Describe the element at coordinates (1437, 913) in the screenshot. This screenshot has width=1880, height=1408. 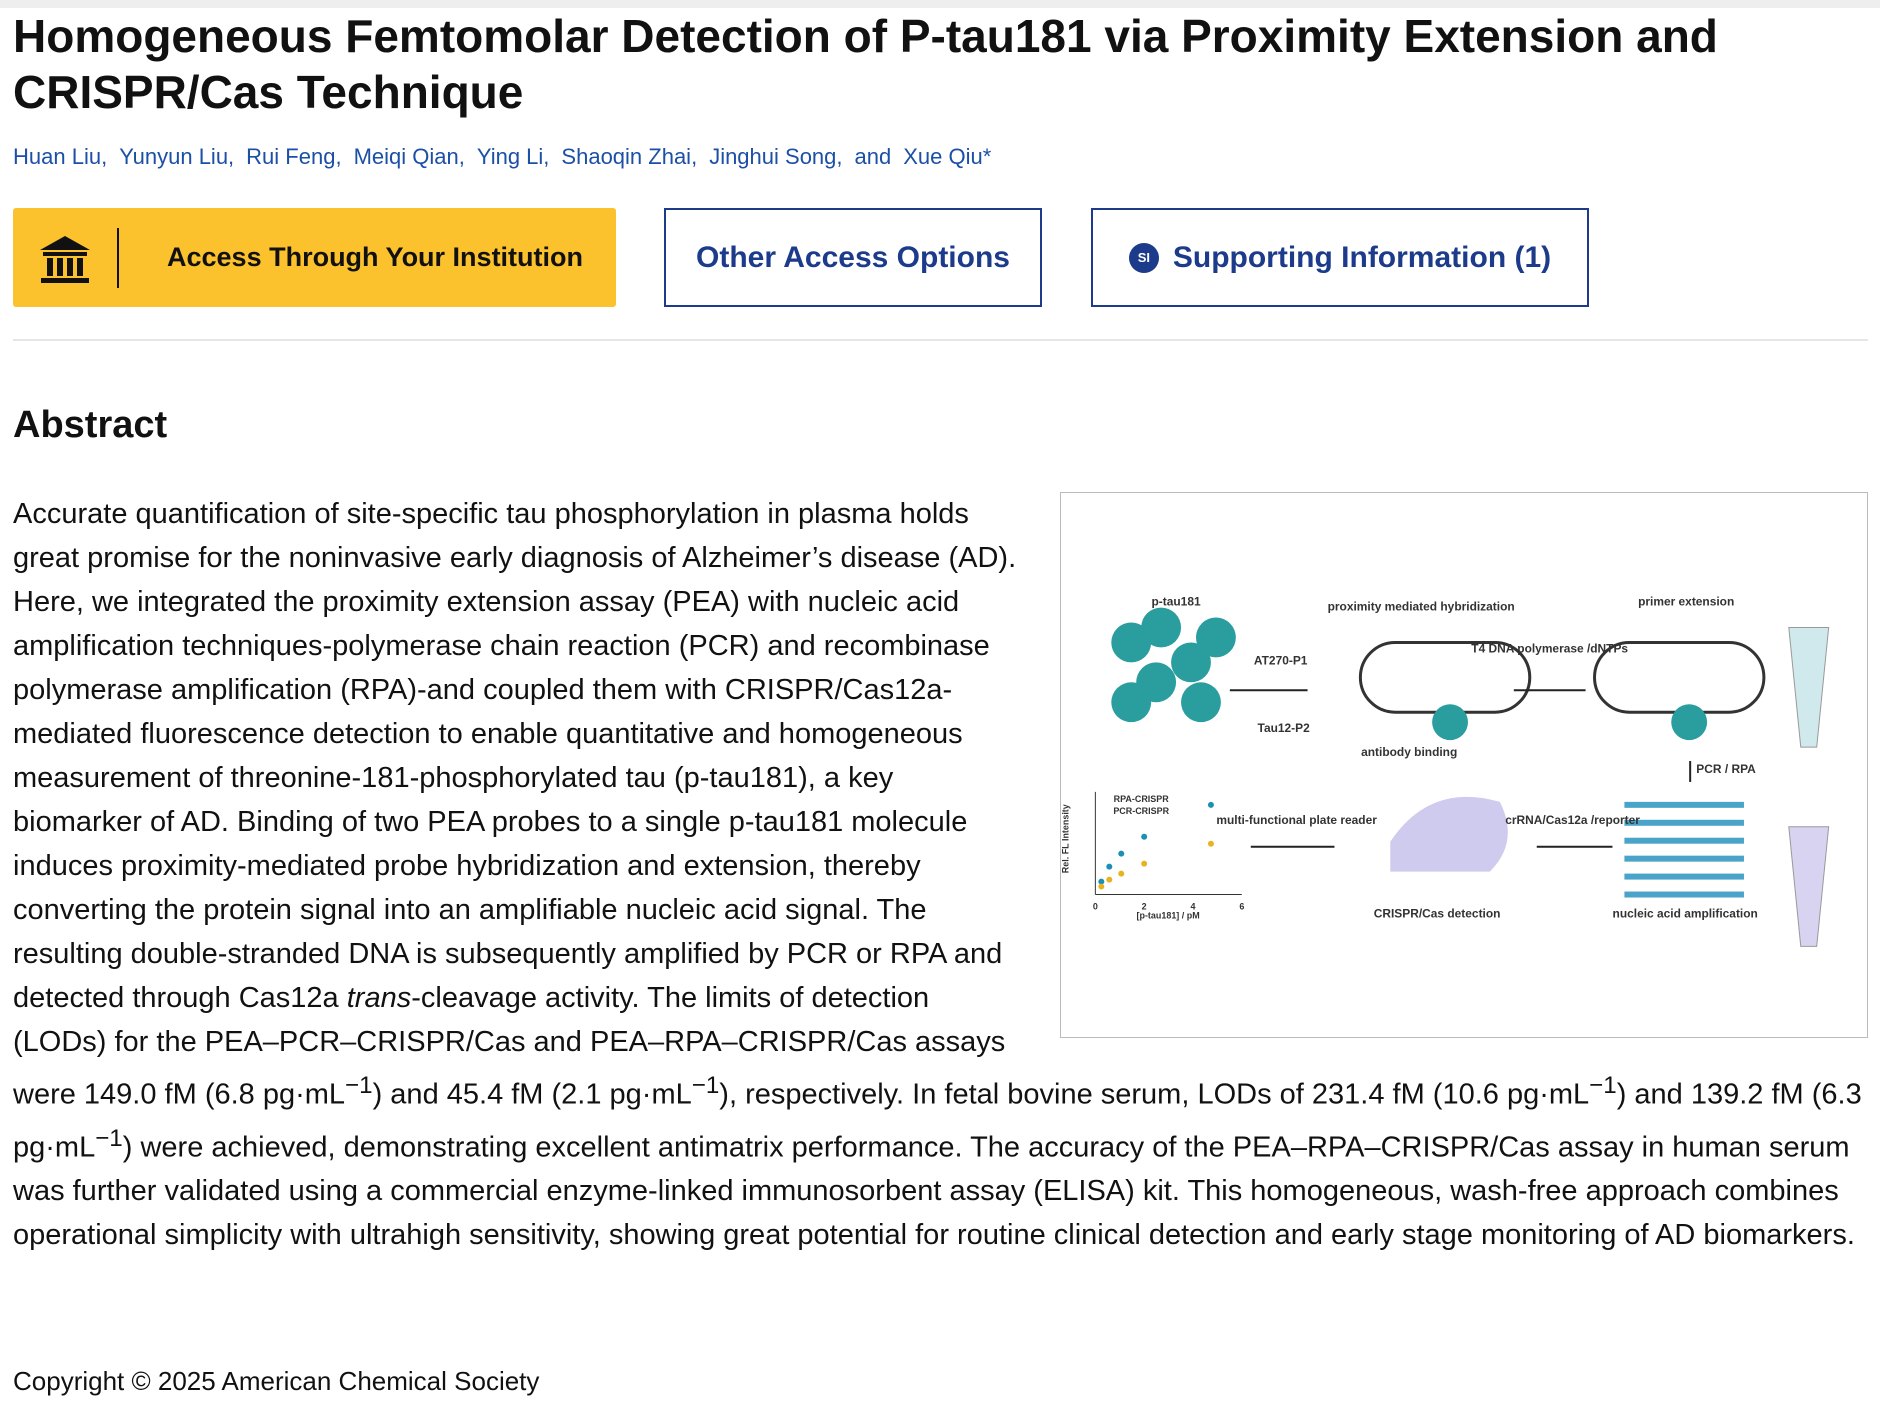
I see `figure-label: CRISPR/Cas detection` at that location.